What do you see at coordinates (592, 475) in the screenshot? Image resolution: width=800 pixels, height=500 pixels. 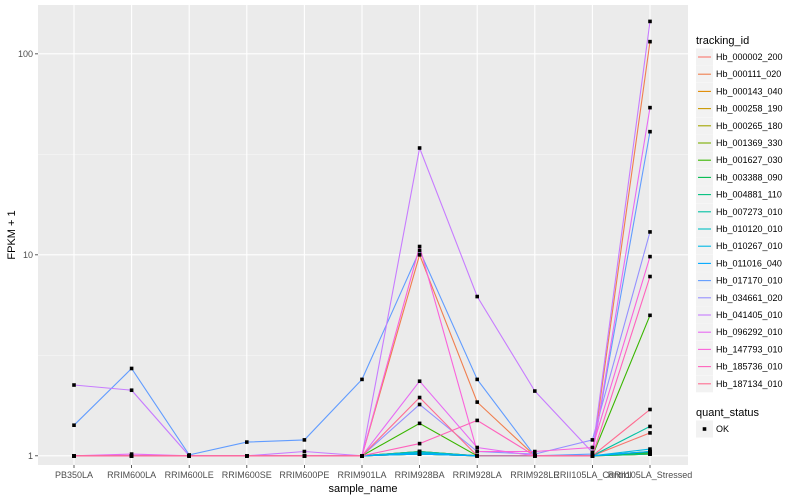 I see `x-tick-label: RRII105LA_Control` at bounding box center [592, 475].